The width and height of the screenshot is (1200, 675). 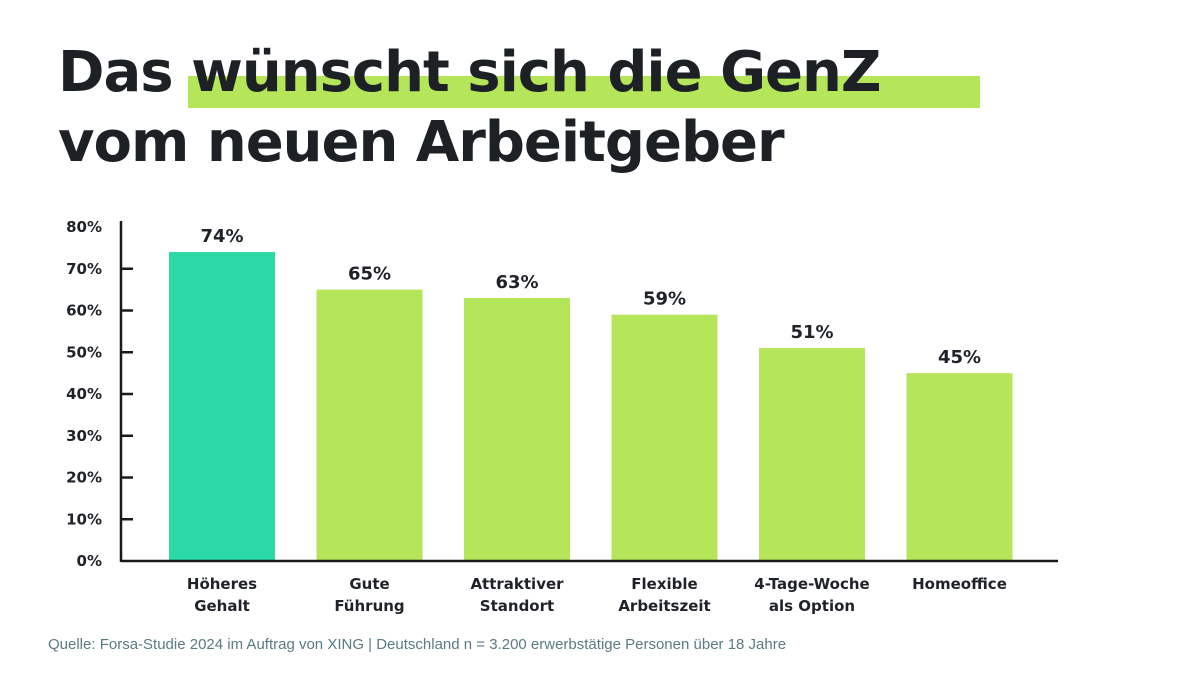 What do you see at coordinates (116, 72) in the screenshot?
I see `title-prefix: Das` at bounding box center [116, 72].